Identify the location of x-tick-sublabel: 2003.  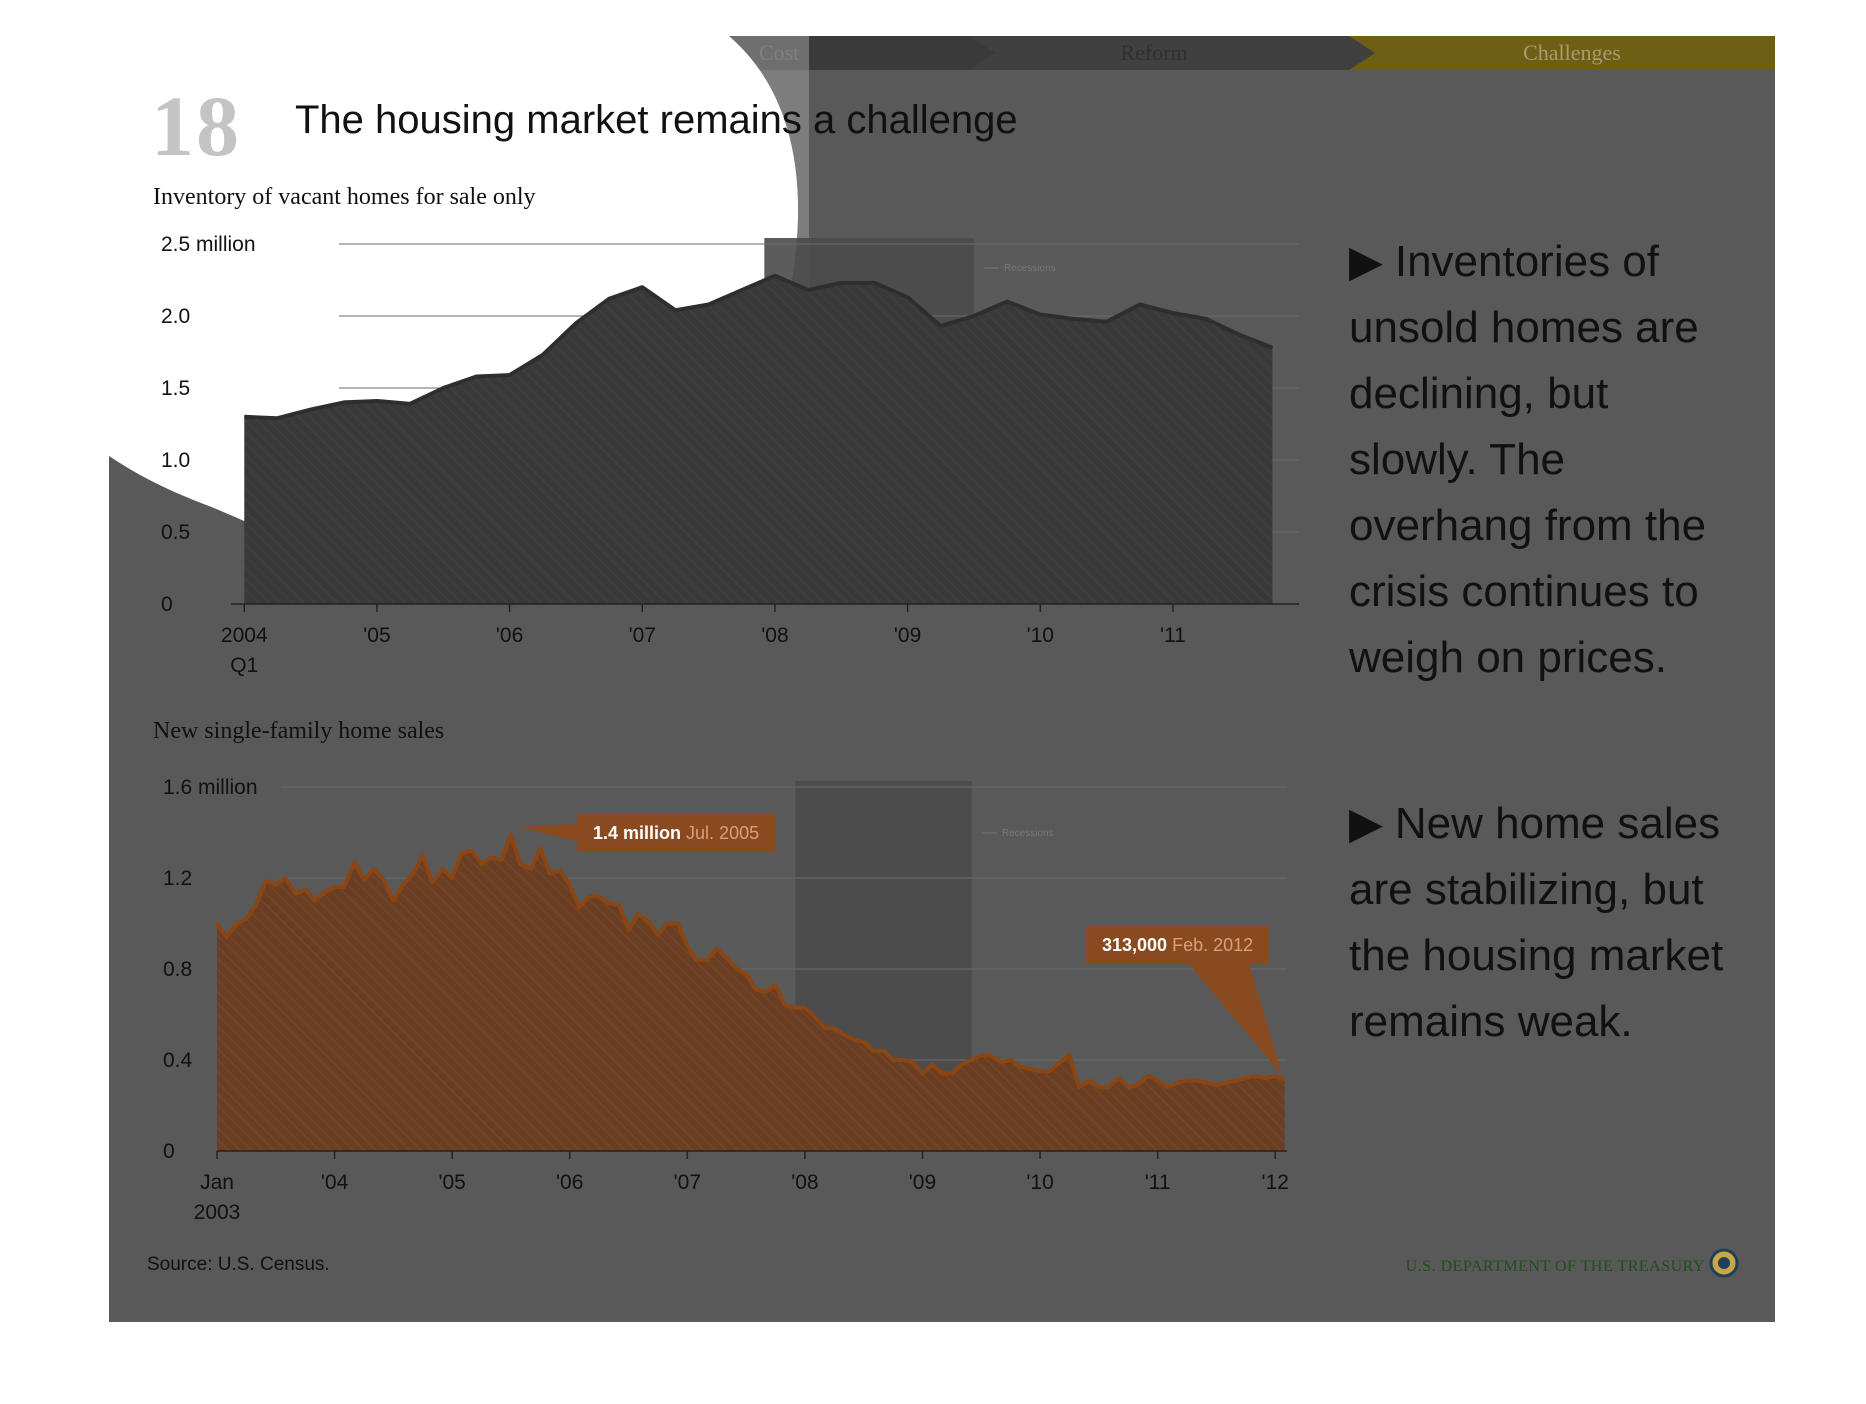
(217, 1212).